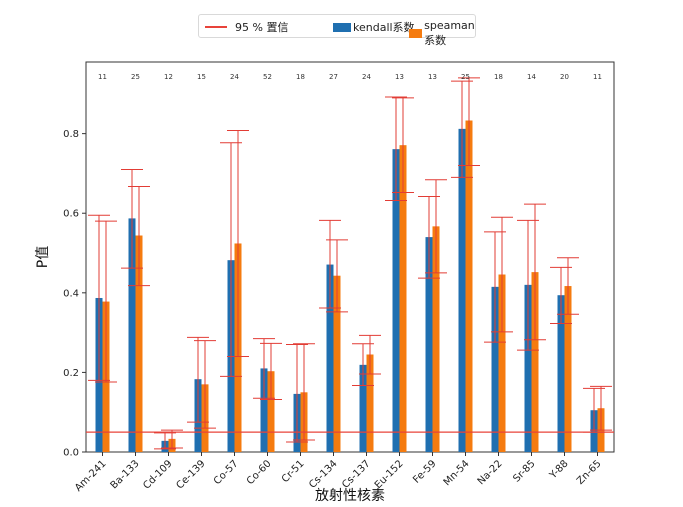 This screenshot has height=507, width=683. I want to click on y-axis-label: P值, so click(43, 257).